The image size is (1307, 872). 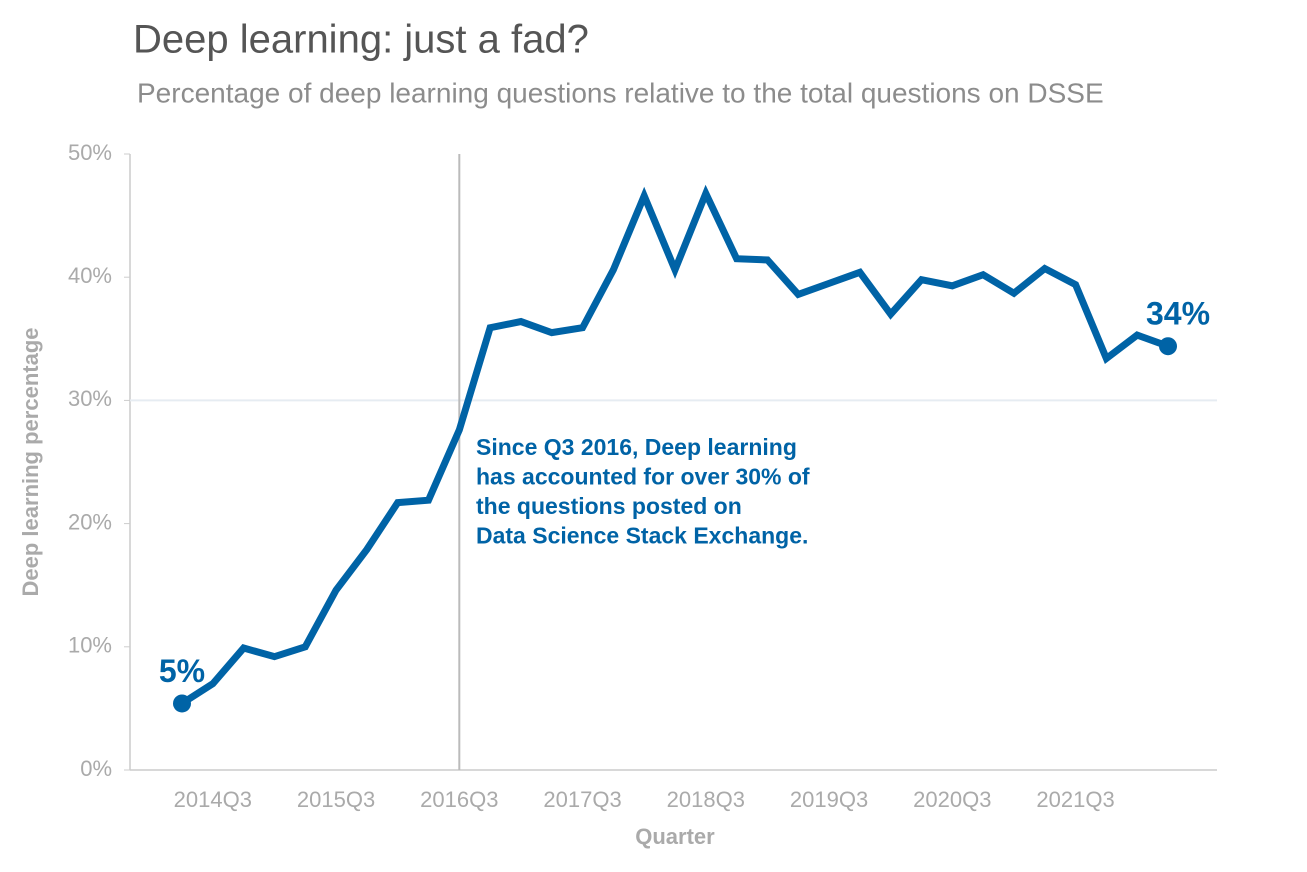 What do you see at coordinates (90, 398) in the screenshot?
I see `y-tick-label: 30%` at bounding box center [90, 398].